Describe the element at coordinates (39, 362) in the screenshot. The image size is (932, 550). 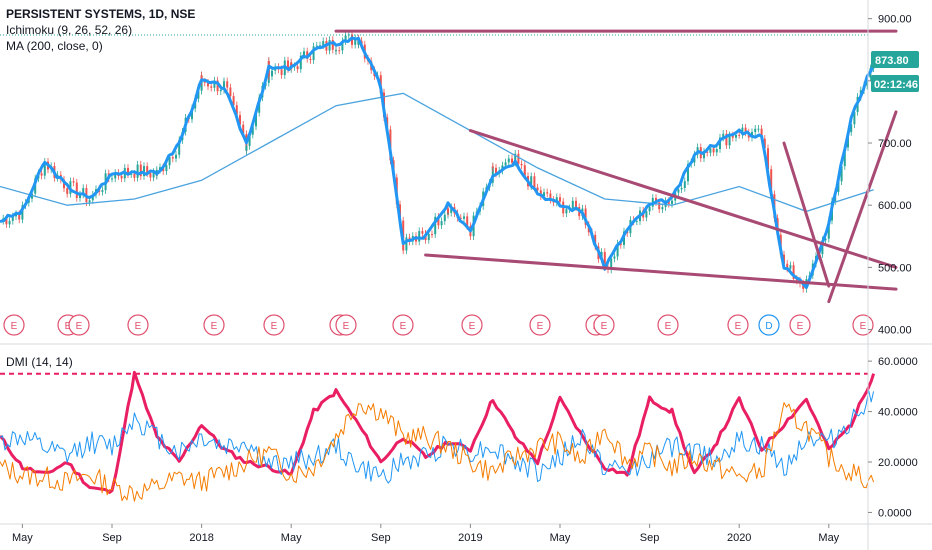
I see `dmi-legend: DMI (14, 14)` at that location.